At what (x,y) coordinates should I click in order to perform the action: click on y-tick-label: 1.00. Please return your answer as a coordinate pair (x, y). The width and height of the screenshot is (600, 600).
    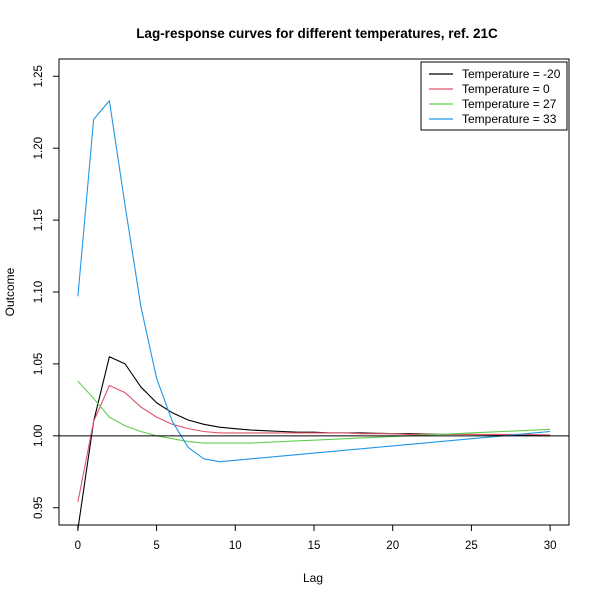
    Looking at the image, I should click on (39, 436).